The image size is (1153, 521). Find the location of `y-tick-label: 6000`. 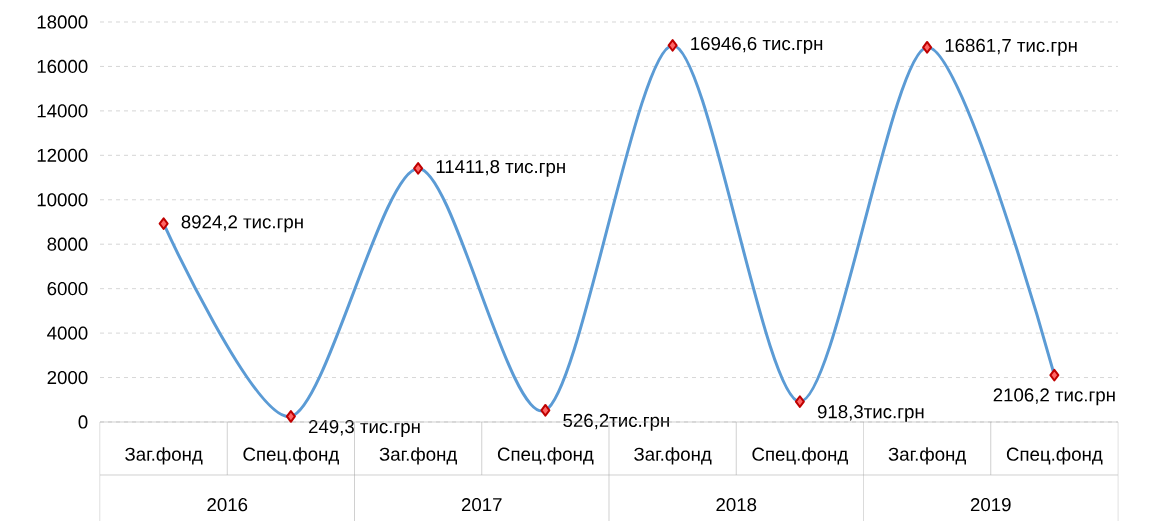

y-tick-label: 6000 is located at coordinates (67, 289).